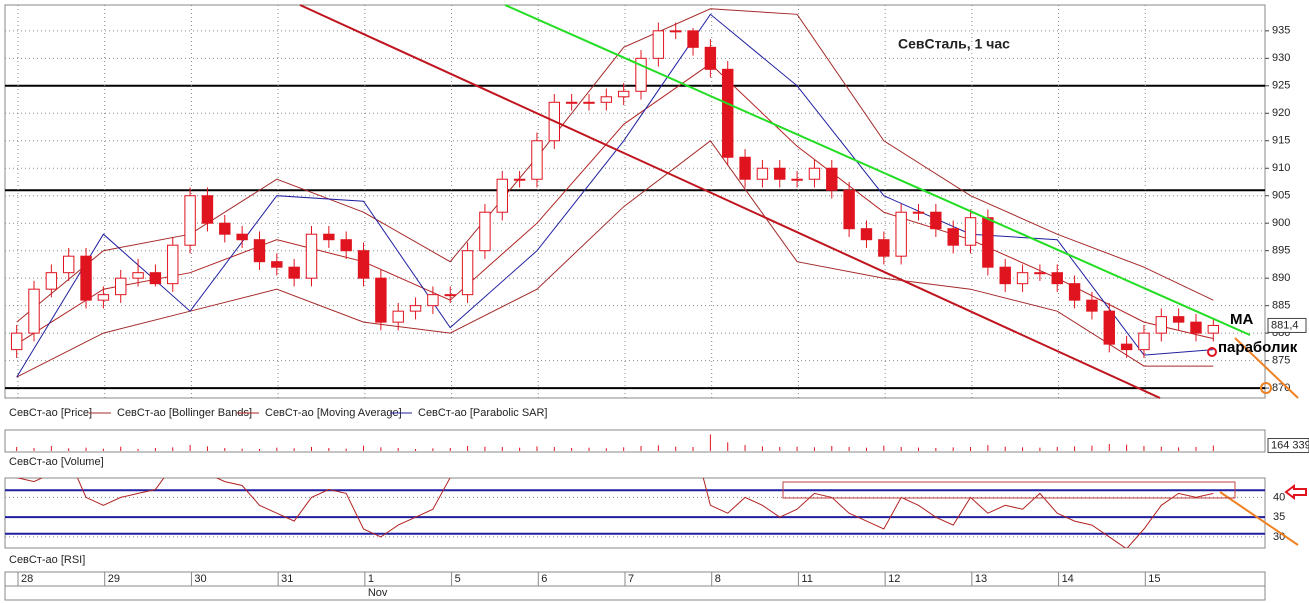  Describe the element at coordinates (1281, 86) in the screenshot. I see `y-tick-label: 925` at that location.